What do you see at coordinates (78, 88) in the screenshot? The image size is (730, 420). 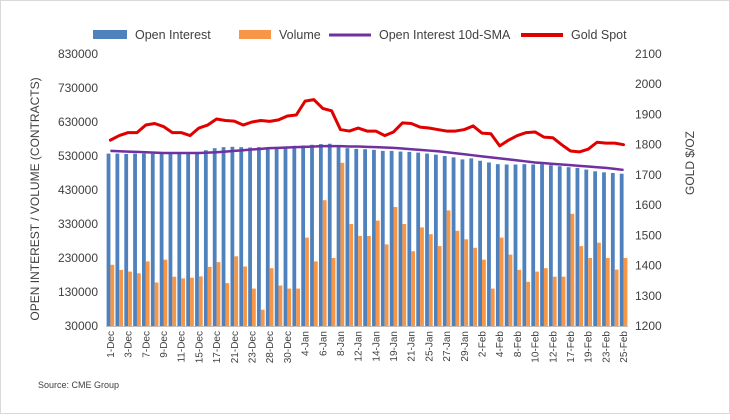 I see `left-tick-label: 730000` at bounding box center [78, 88].